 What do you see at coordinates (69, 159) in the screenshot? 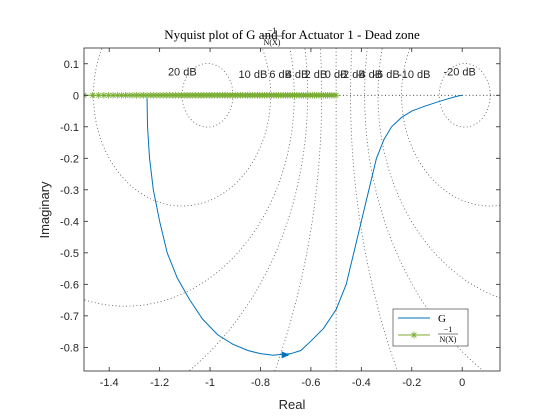
I see `y-tick-label-3: -0.2` at bounding box center [69, 159].